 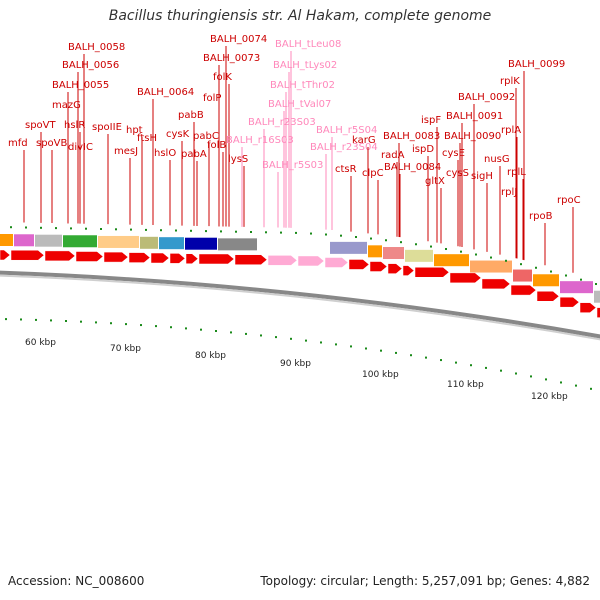 I want to click on gene-label: pabA, so click(x=194, y=154).